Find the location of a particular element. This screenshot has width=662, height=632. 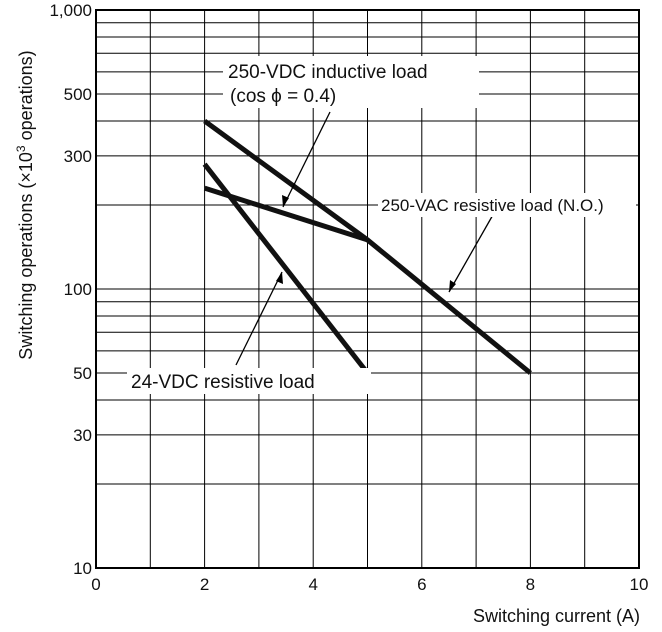

leader-24vdc-resistive is located at coordinates (259, 318).